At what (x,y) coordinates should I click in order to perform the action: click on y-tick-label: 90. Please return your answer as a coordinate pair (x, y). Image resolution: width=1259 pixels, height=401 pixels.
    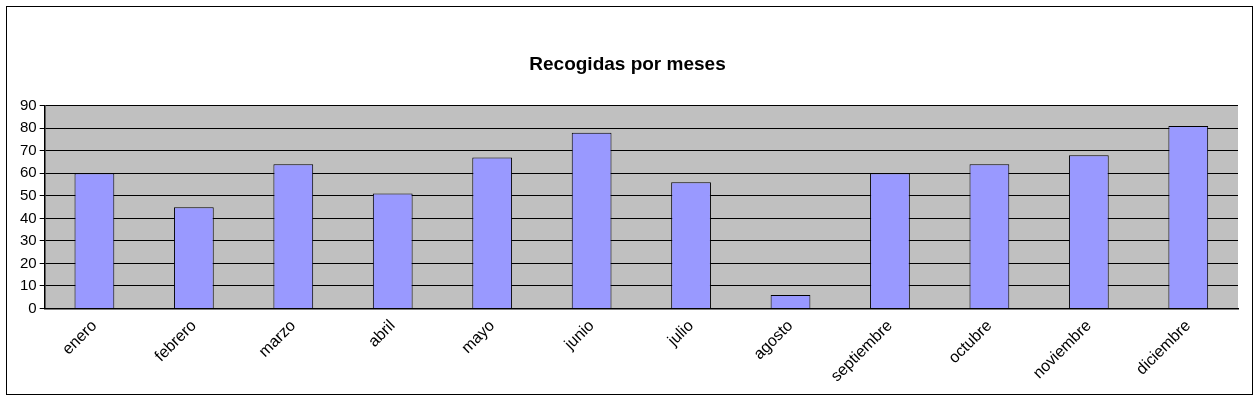
    Looking at the image, I should click on (28, 104).